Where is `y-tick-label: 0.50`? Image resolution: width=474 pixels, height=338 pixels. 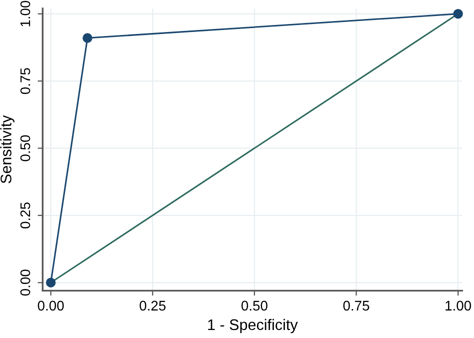 y-tick-label: 0.50 is located at coordinates (25, 148).